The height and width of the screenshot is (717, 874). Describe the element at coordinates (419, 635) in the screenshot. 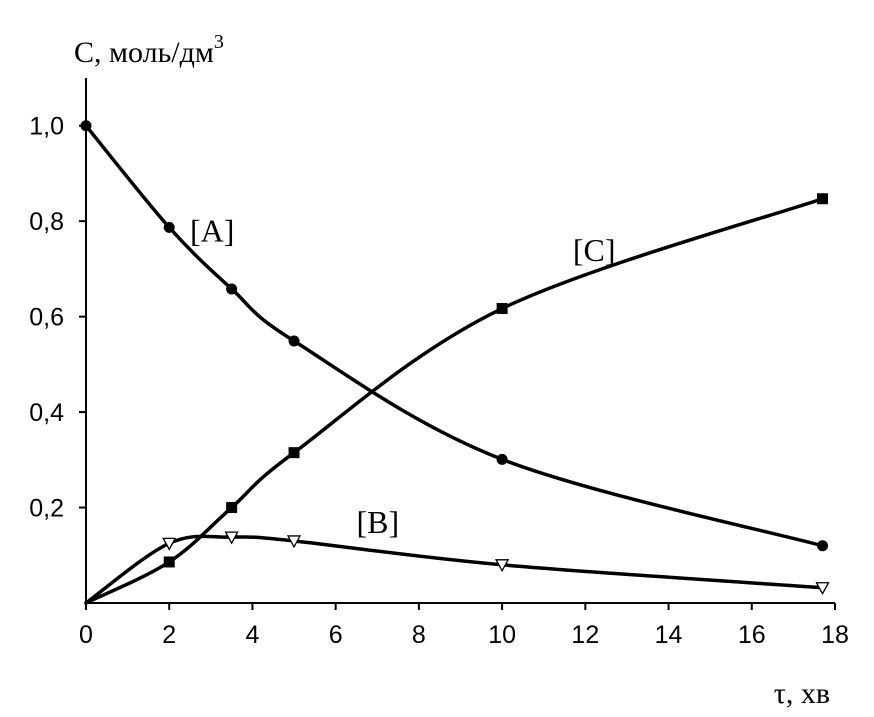

I see `x-tick-label: 8` at that location.